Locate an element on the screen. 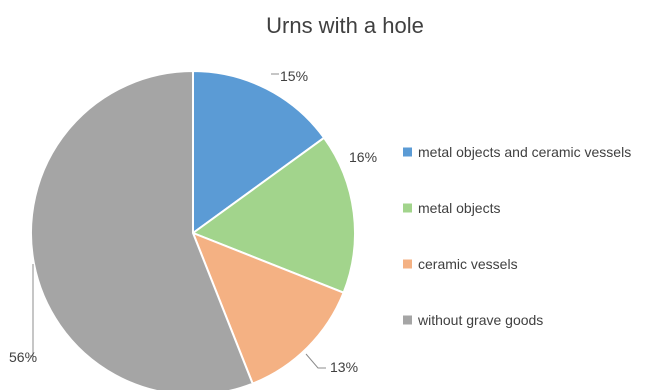 The image size is (667, 390). legend-label-without-grave-goods: without grave goods is located at coordinates (480, 320).